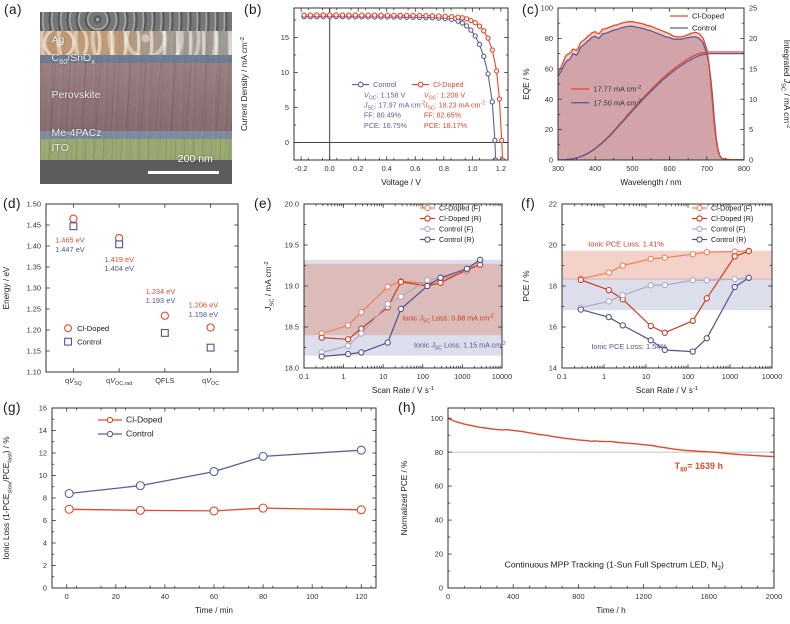 This screenshot has height=624, width=790. What do you see at coordinates (669, 168) in the screenshot?
I see `svg-text: 600` at bounding box center [669, 168].